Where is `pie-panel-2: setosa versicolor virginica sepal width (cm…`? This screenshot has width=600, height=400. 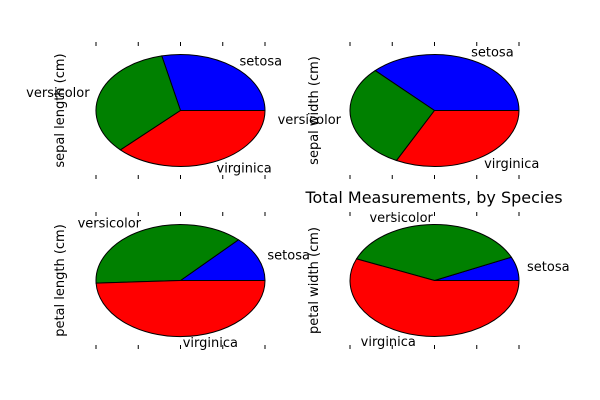
pie-panel-2: setosa versicolor virginica sepal width (cm… is located at coordinates (408, 110).